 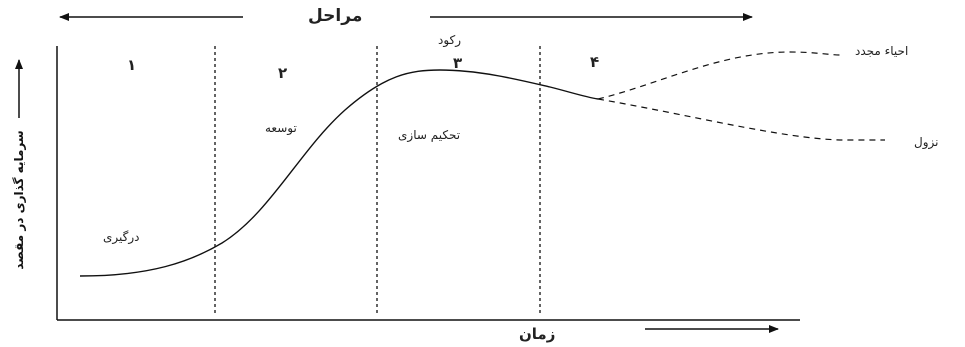 What do you see at coordinates (429, 135) in the screenshot?
I see `stage-label-consolidation: تحکیم سازی` at bounding box center [429, 135].